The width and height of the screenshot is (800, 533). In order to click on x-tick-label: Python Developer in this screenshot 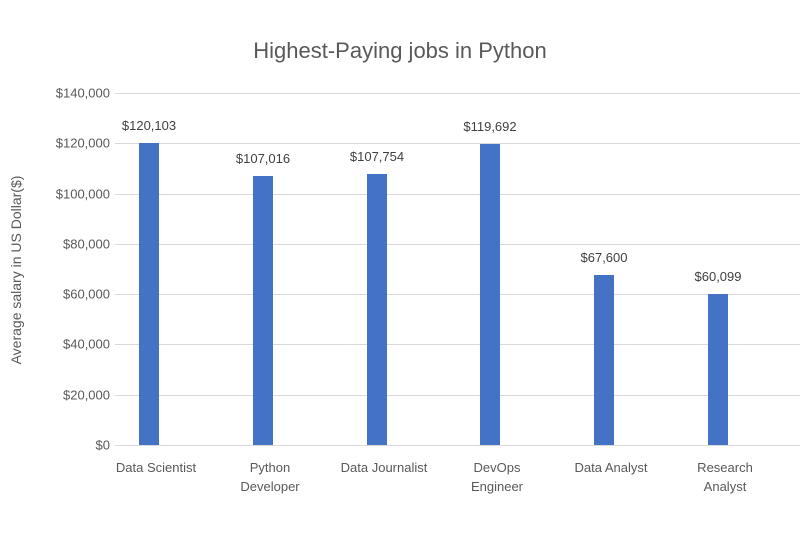, I will do `click(270, 477)`.